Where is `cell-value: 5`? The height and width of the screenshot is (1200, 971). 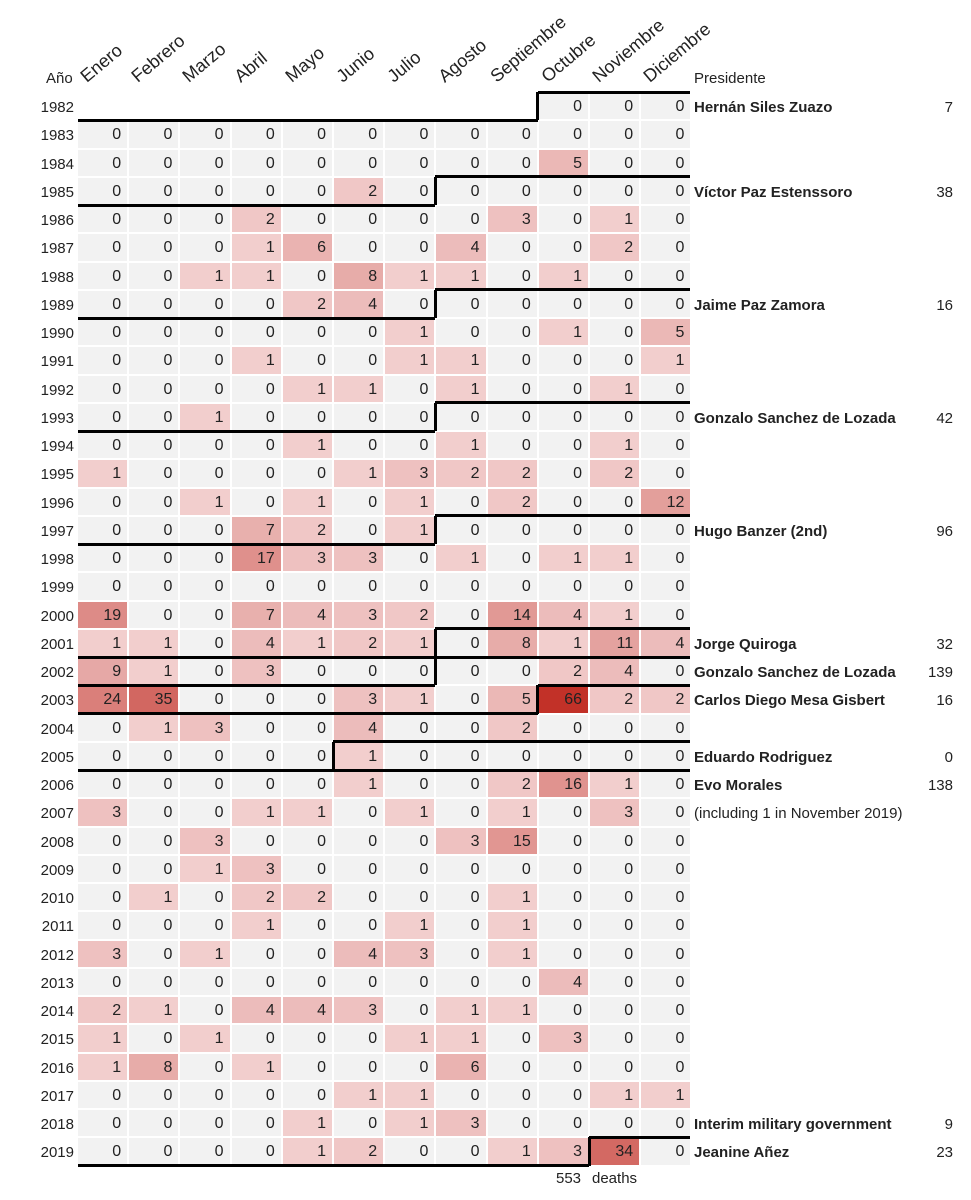 cell-value: 5 is located at coordinates (577, 163).